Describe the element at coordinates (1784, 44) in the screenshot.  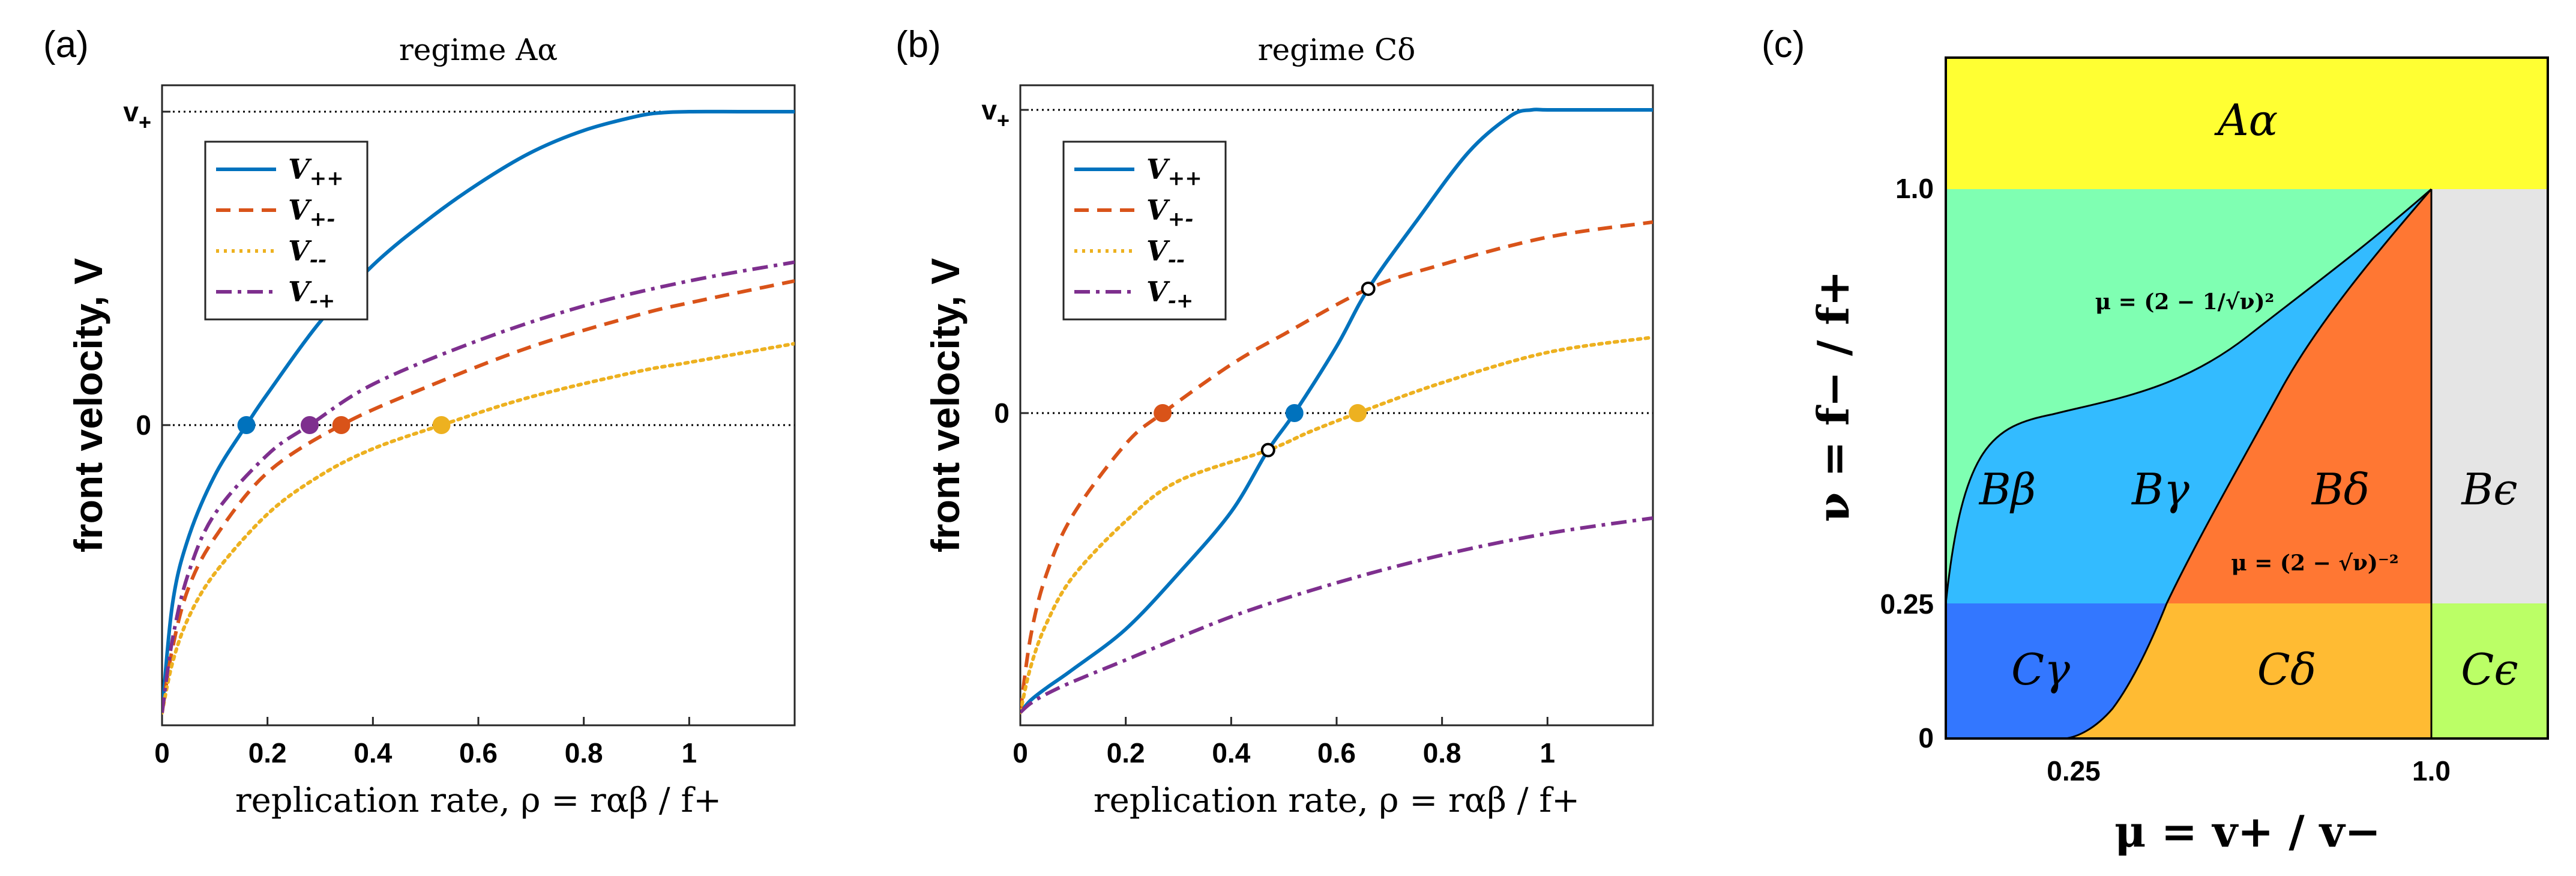
I see `panel-label-c: (c)` at that location.